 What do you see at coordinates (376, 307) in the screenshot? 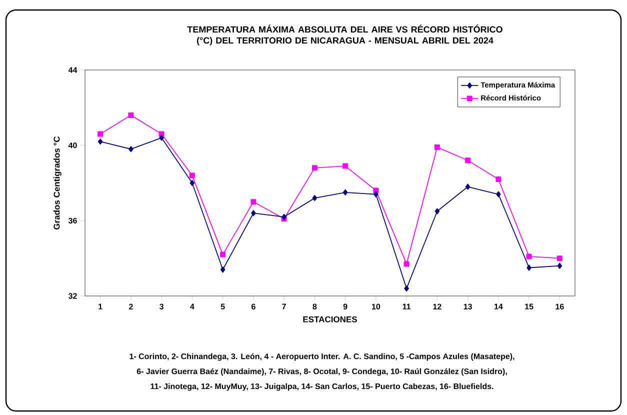
I see `x-tick-label: 10` at bounding box center [376, 307].